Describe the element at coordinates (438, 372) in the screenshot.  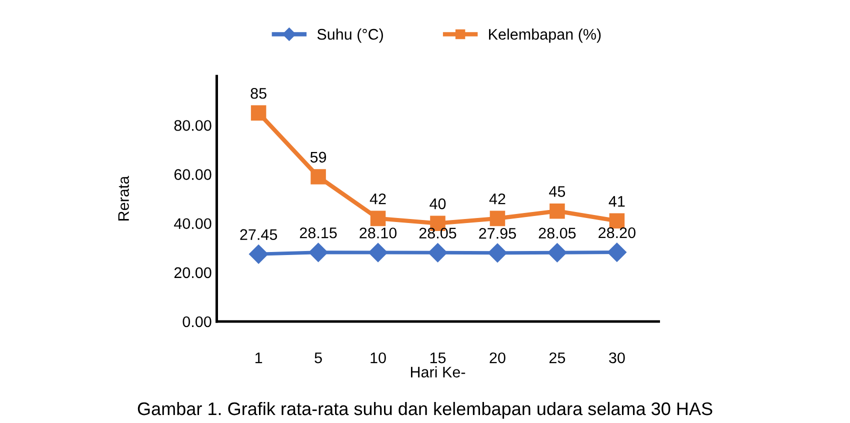
I see `x-axis-title: Hari Ke-` at that location.